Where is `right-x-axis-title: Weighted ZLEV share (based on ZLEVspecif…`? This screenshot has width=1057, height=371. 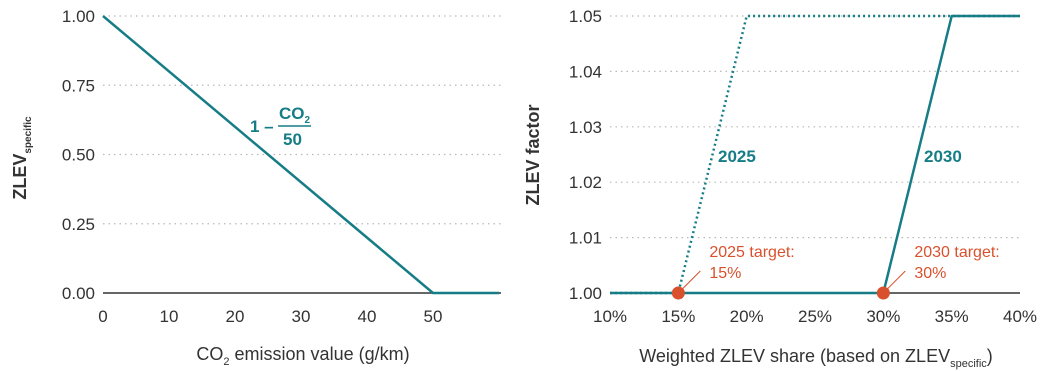 right-x-axis-title: Weighted ZLEV share (based on ZLEVspecif… is located at coordinates (816, 358).